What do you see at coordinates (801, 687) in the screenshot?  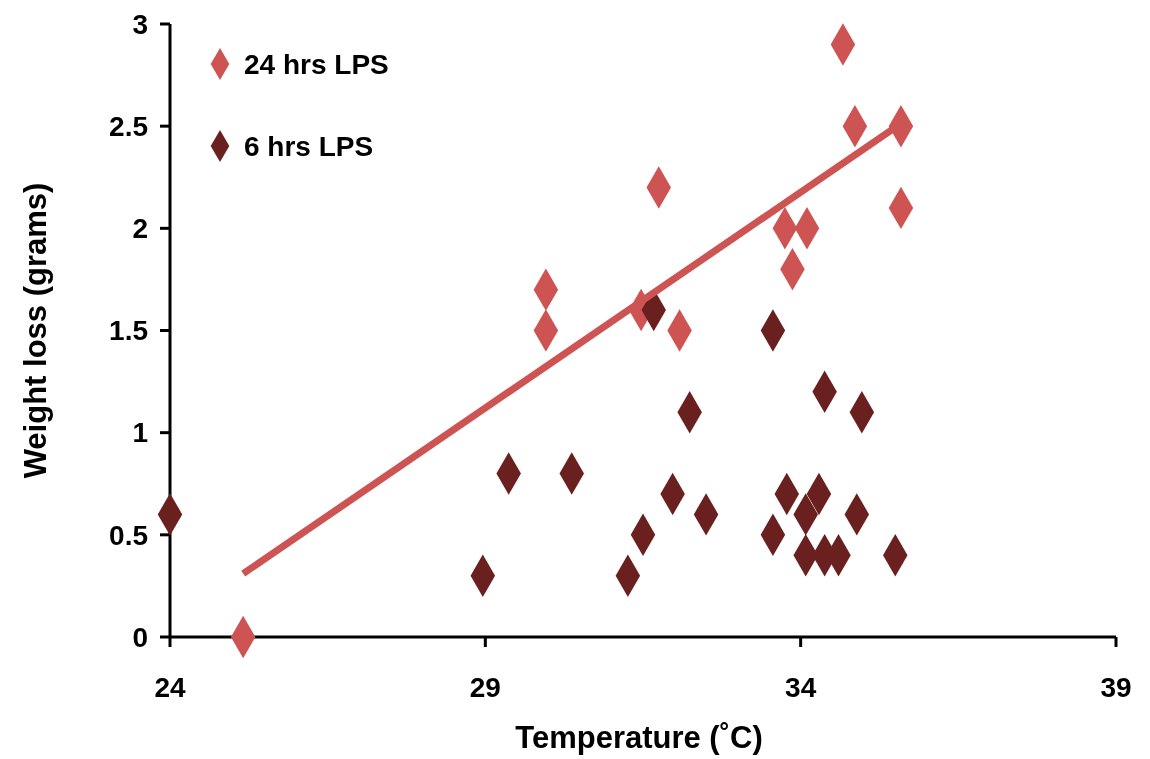 I see `x-tick-label: 34` at bounding box center [801, 687].